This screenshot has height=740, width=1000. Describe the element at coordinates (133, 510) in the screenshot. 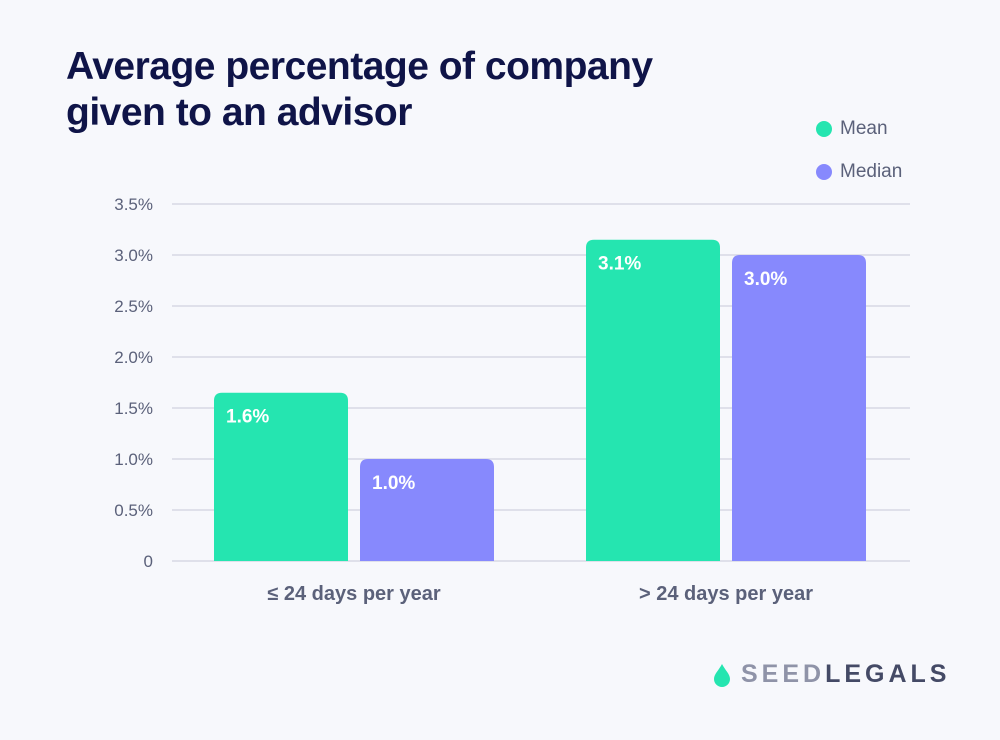

I see `y-tick-label: 0.5%` at that location.